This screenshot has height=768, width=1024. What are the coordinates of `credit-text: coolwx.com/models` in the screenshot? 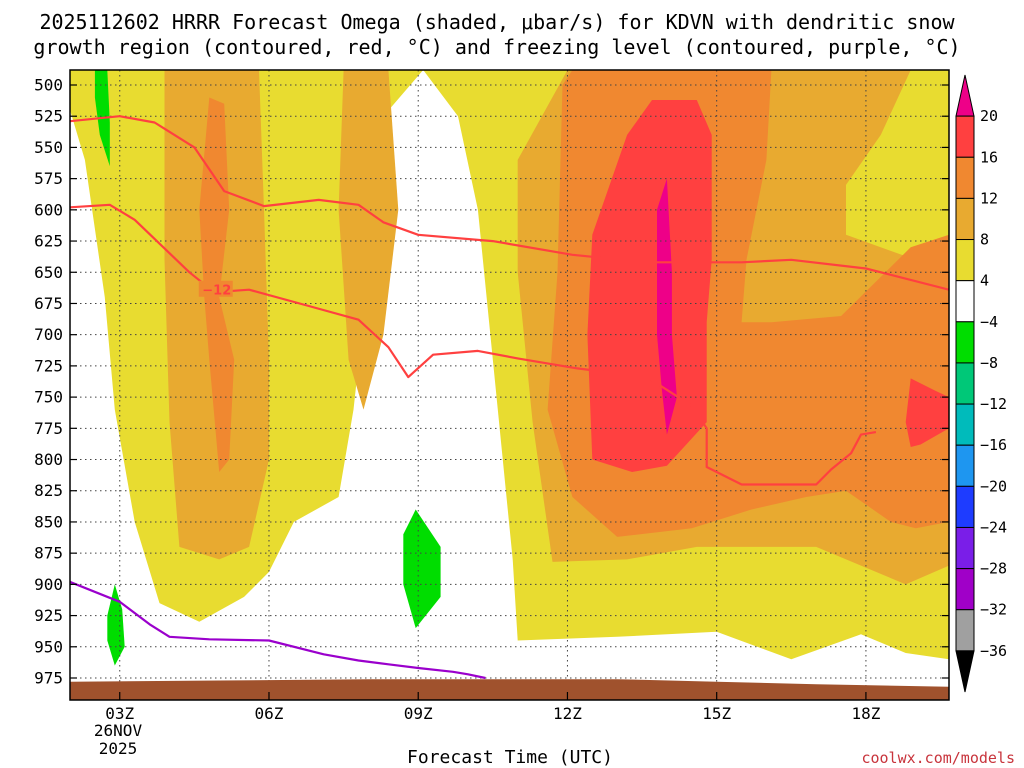 It's located at (938, 758).